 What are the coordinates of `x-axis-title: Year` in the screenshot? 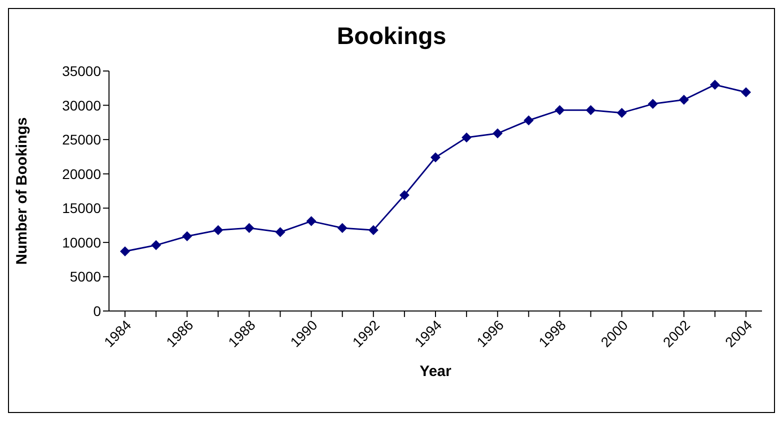 It's located at (436, 371).